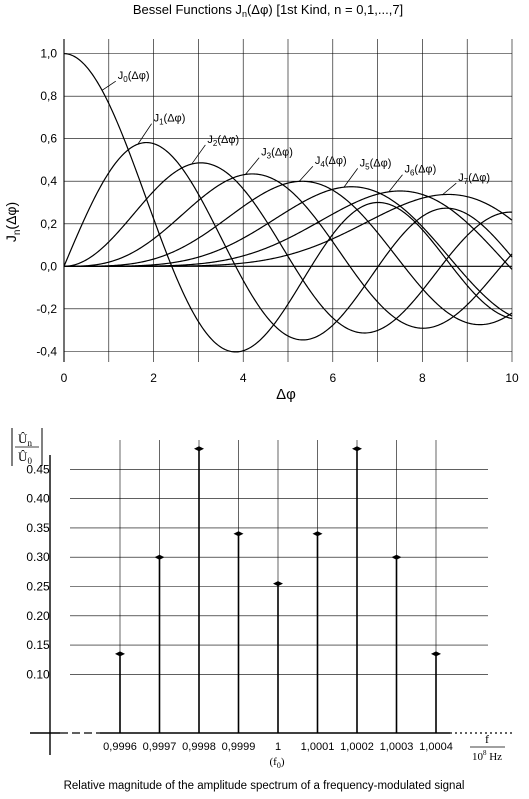 Image resolution: width=529 pixels, height=799 pixels. What do you see at coordinates (48, 266) in the screenshot?
I see `y-tick-label: 0,0` at bounding box center [48, 266].